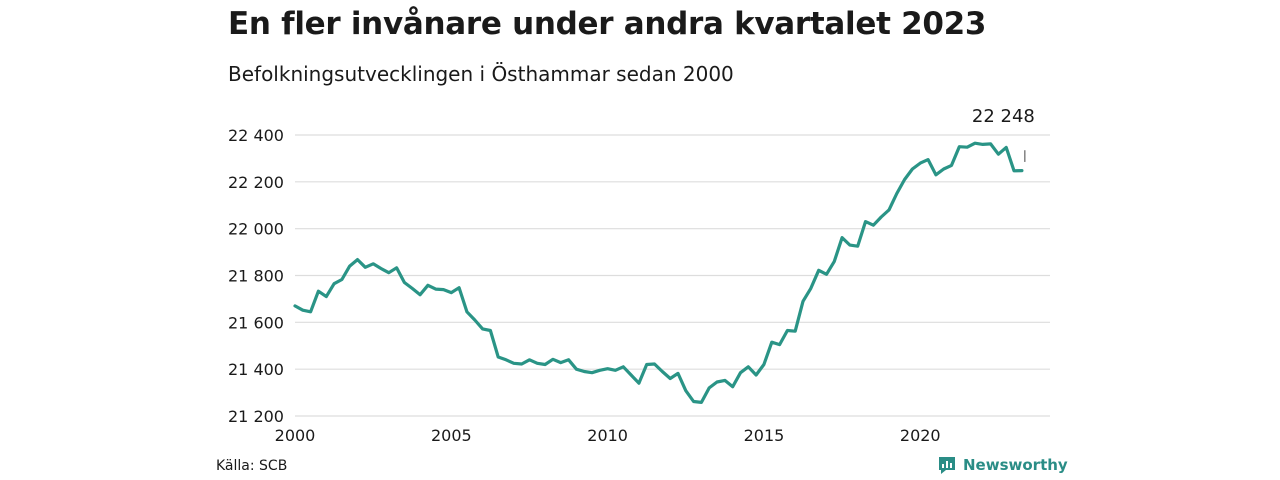  Describe the element at coordinates (1003, 134) in the screenshot. I see `annotation: 22 248` at that location.